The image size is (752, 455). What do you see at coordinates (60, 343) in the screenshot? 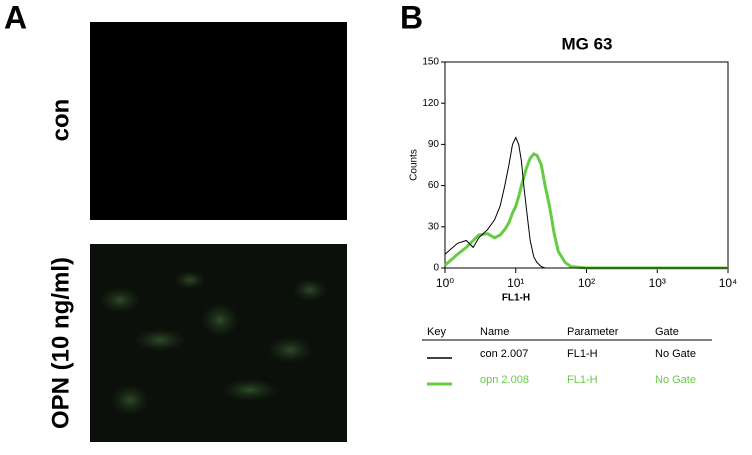
I see `row-label: OPN (10 ng/ml)` at bounding box center [60, 343].